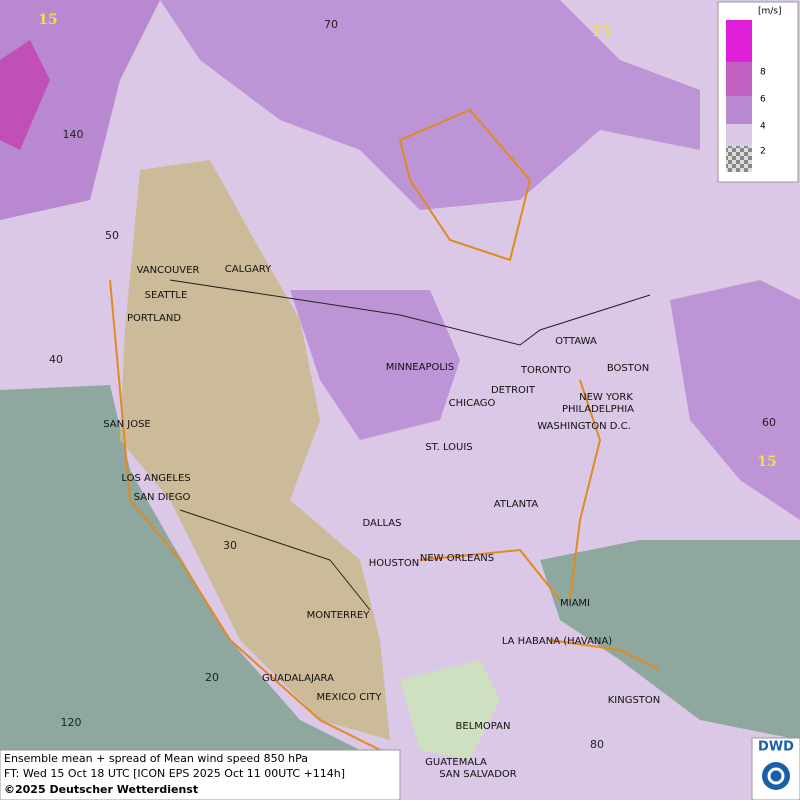 Image resolution: width=800 pixels, height=804 pixels. What do you see at coordinates (450, 710) in the screenshot?
I see `terrain` at bounding box center [450, 710].